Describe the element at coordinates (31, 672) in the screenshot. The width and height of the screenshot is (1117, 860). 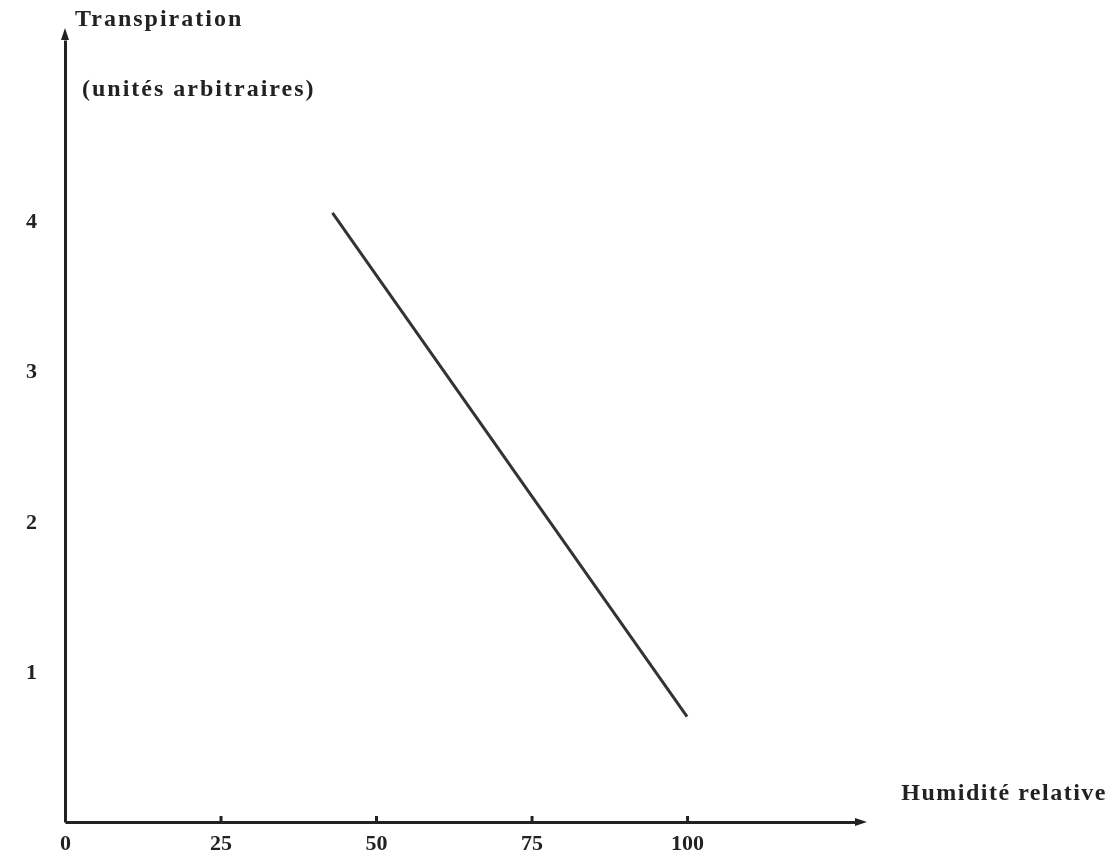
I see `y-tick-label: 1` at that location.